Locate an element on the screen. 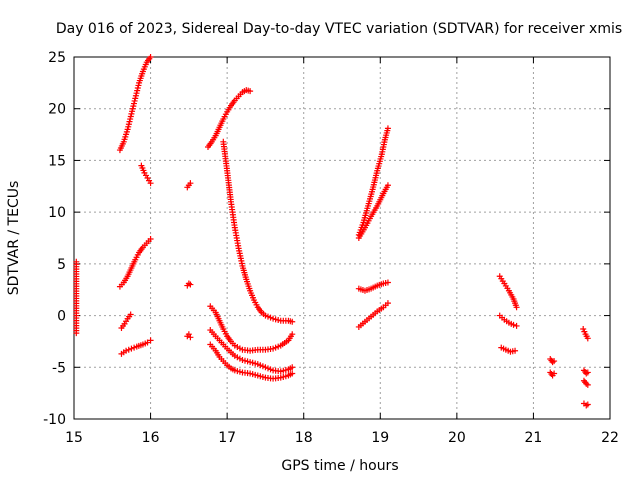 The image size is (640, 480). series-s14 is located at coordinates (251, 361).